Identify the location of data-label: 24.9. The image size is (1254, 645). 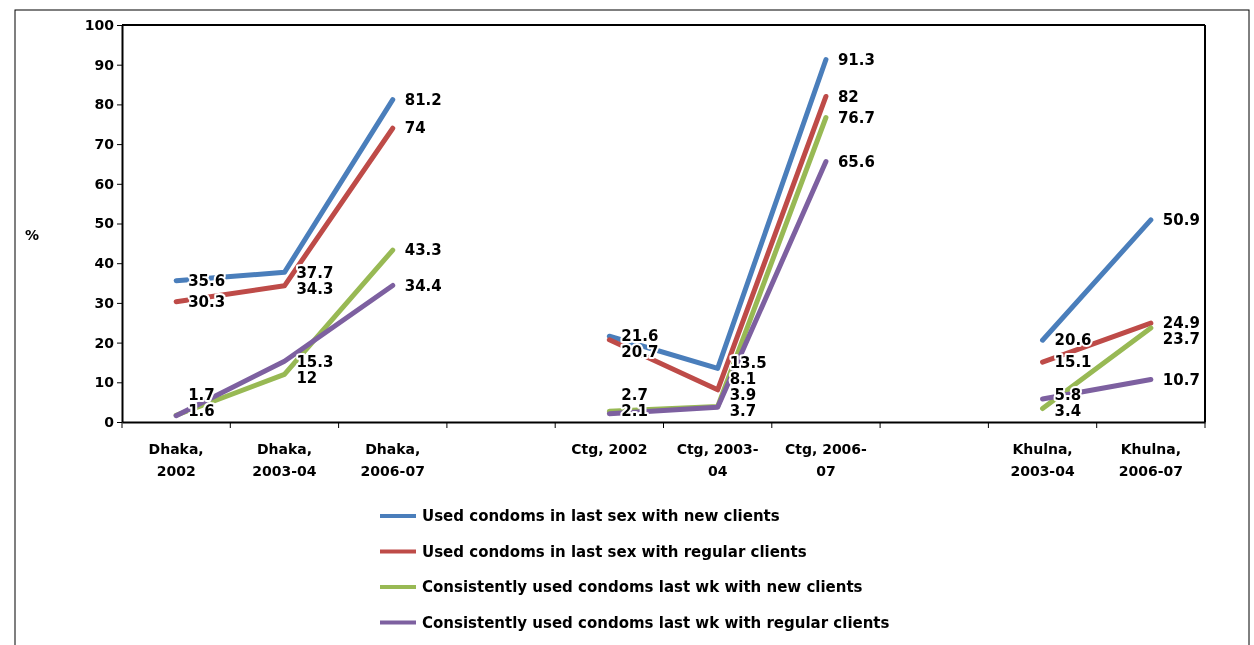
(1181, 323).